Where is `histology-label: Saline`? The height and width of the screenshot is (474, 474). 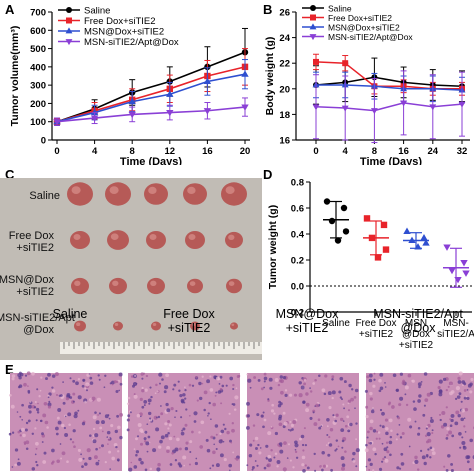 histology-label: Saline is located at coordinates (70, 314).